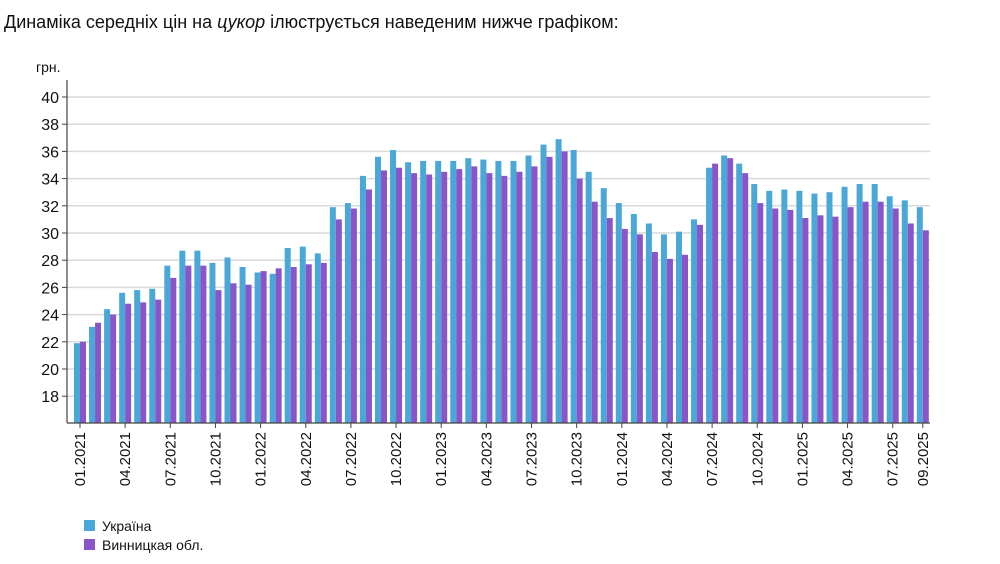 Image resolution: width=1000 pixels, height=564 pixels. What do you see at coordinates (50, 152) in the screenshot?
I see `y-tick-label: 36` at bounding box center [50, 152].